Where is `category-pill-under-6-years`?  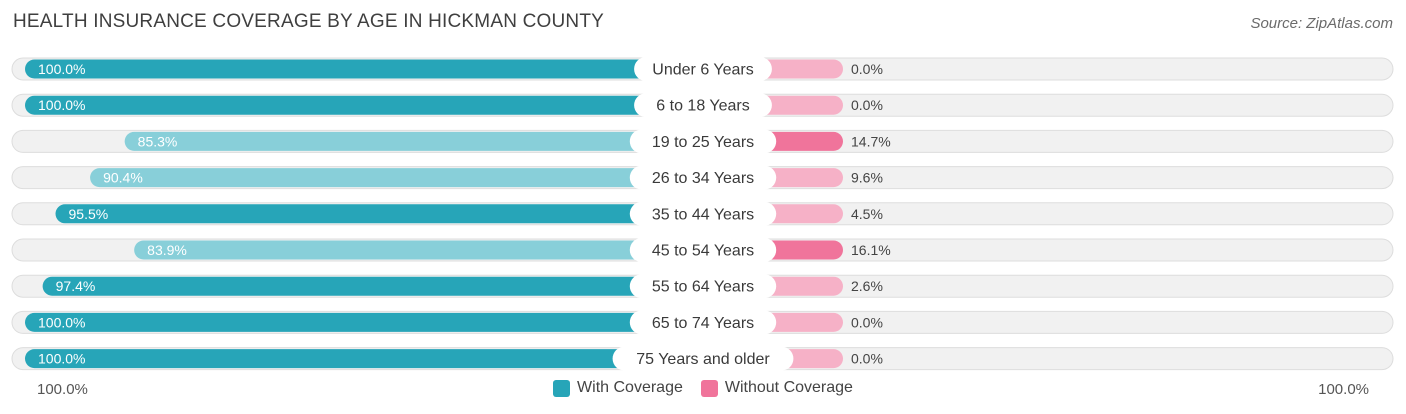 category-pill-under-6-years is located at coordinates (703, 69).